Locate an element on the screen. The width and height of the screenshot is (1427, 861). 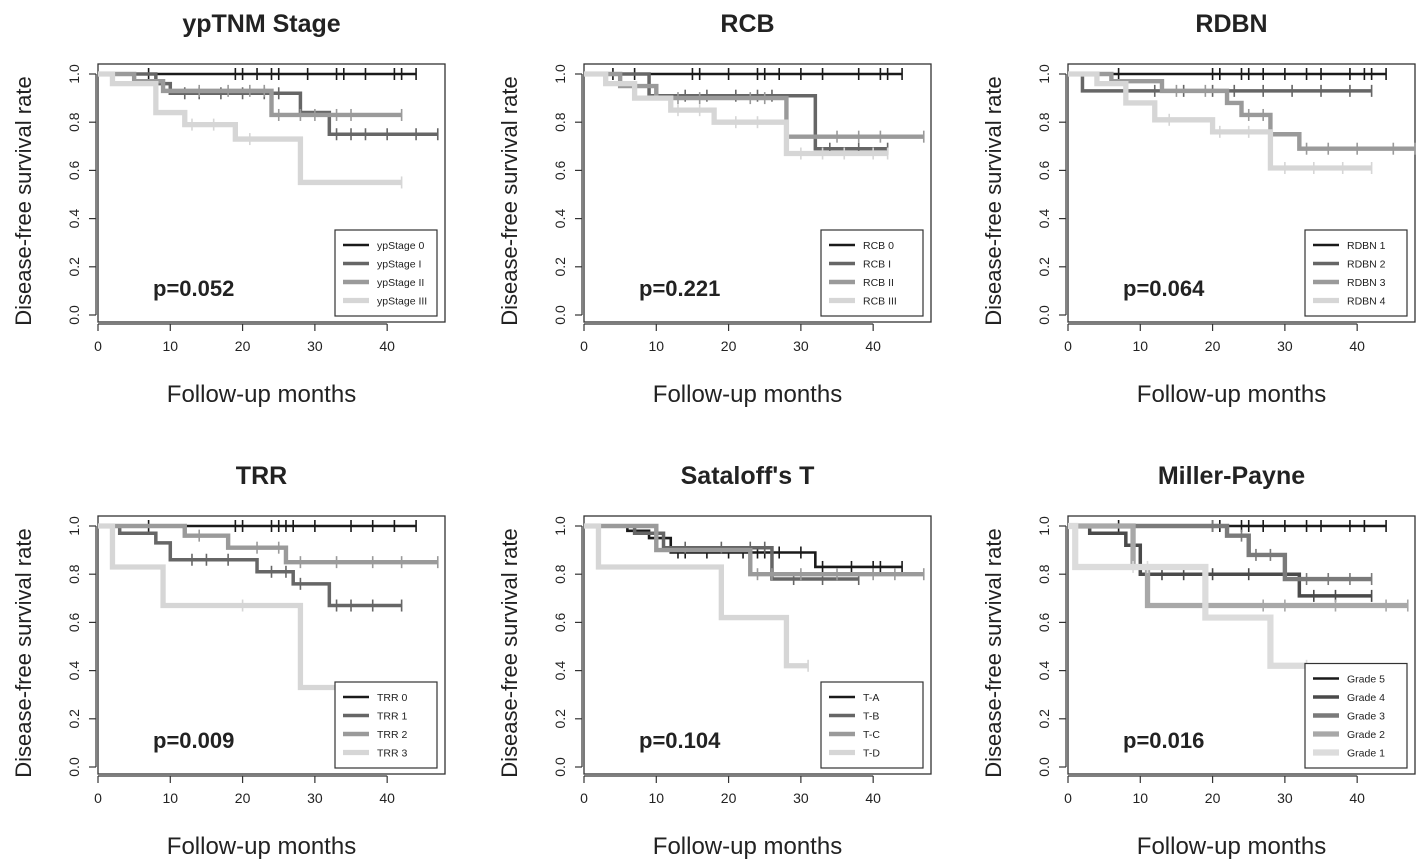
chart-title: ypTNM Stage is located at coordinates (261, 24).